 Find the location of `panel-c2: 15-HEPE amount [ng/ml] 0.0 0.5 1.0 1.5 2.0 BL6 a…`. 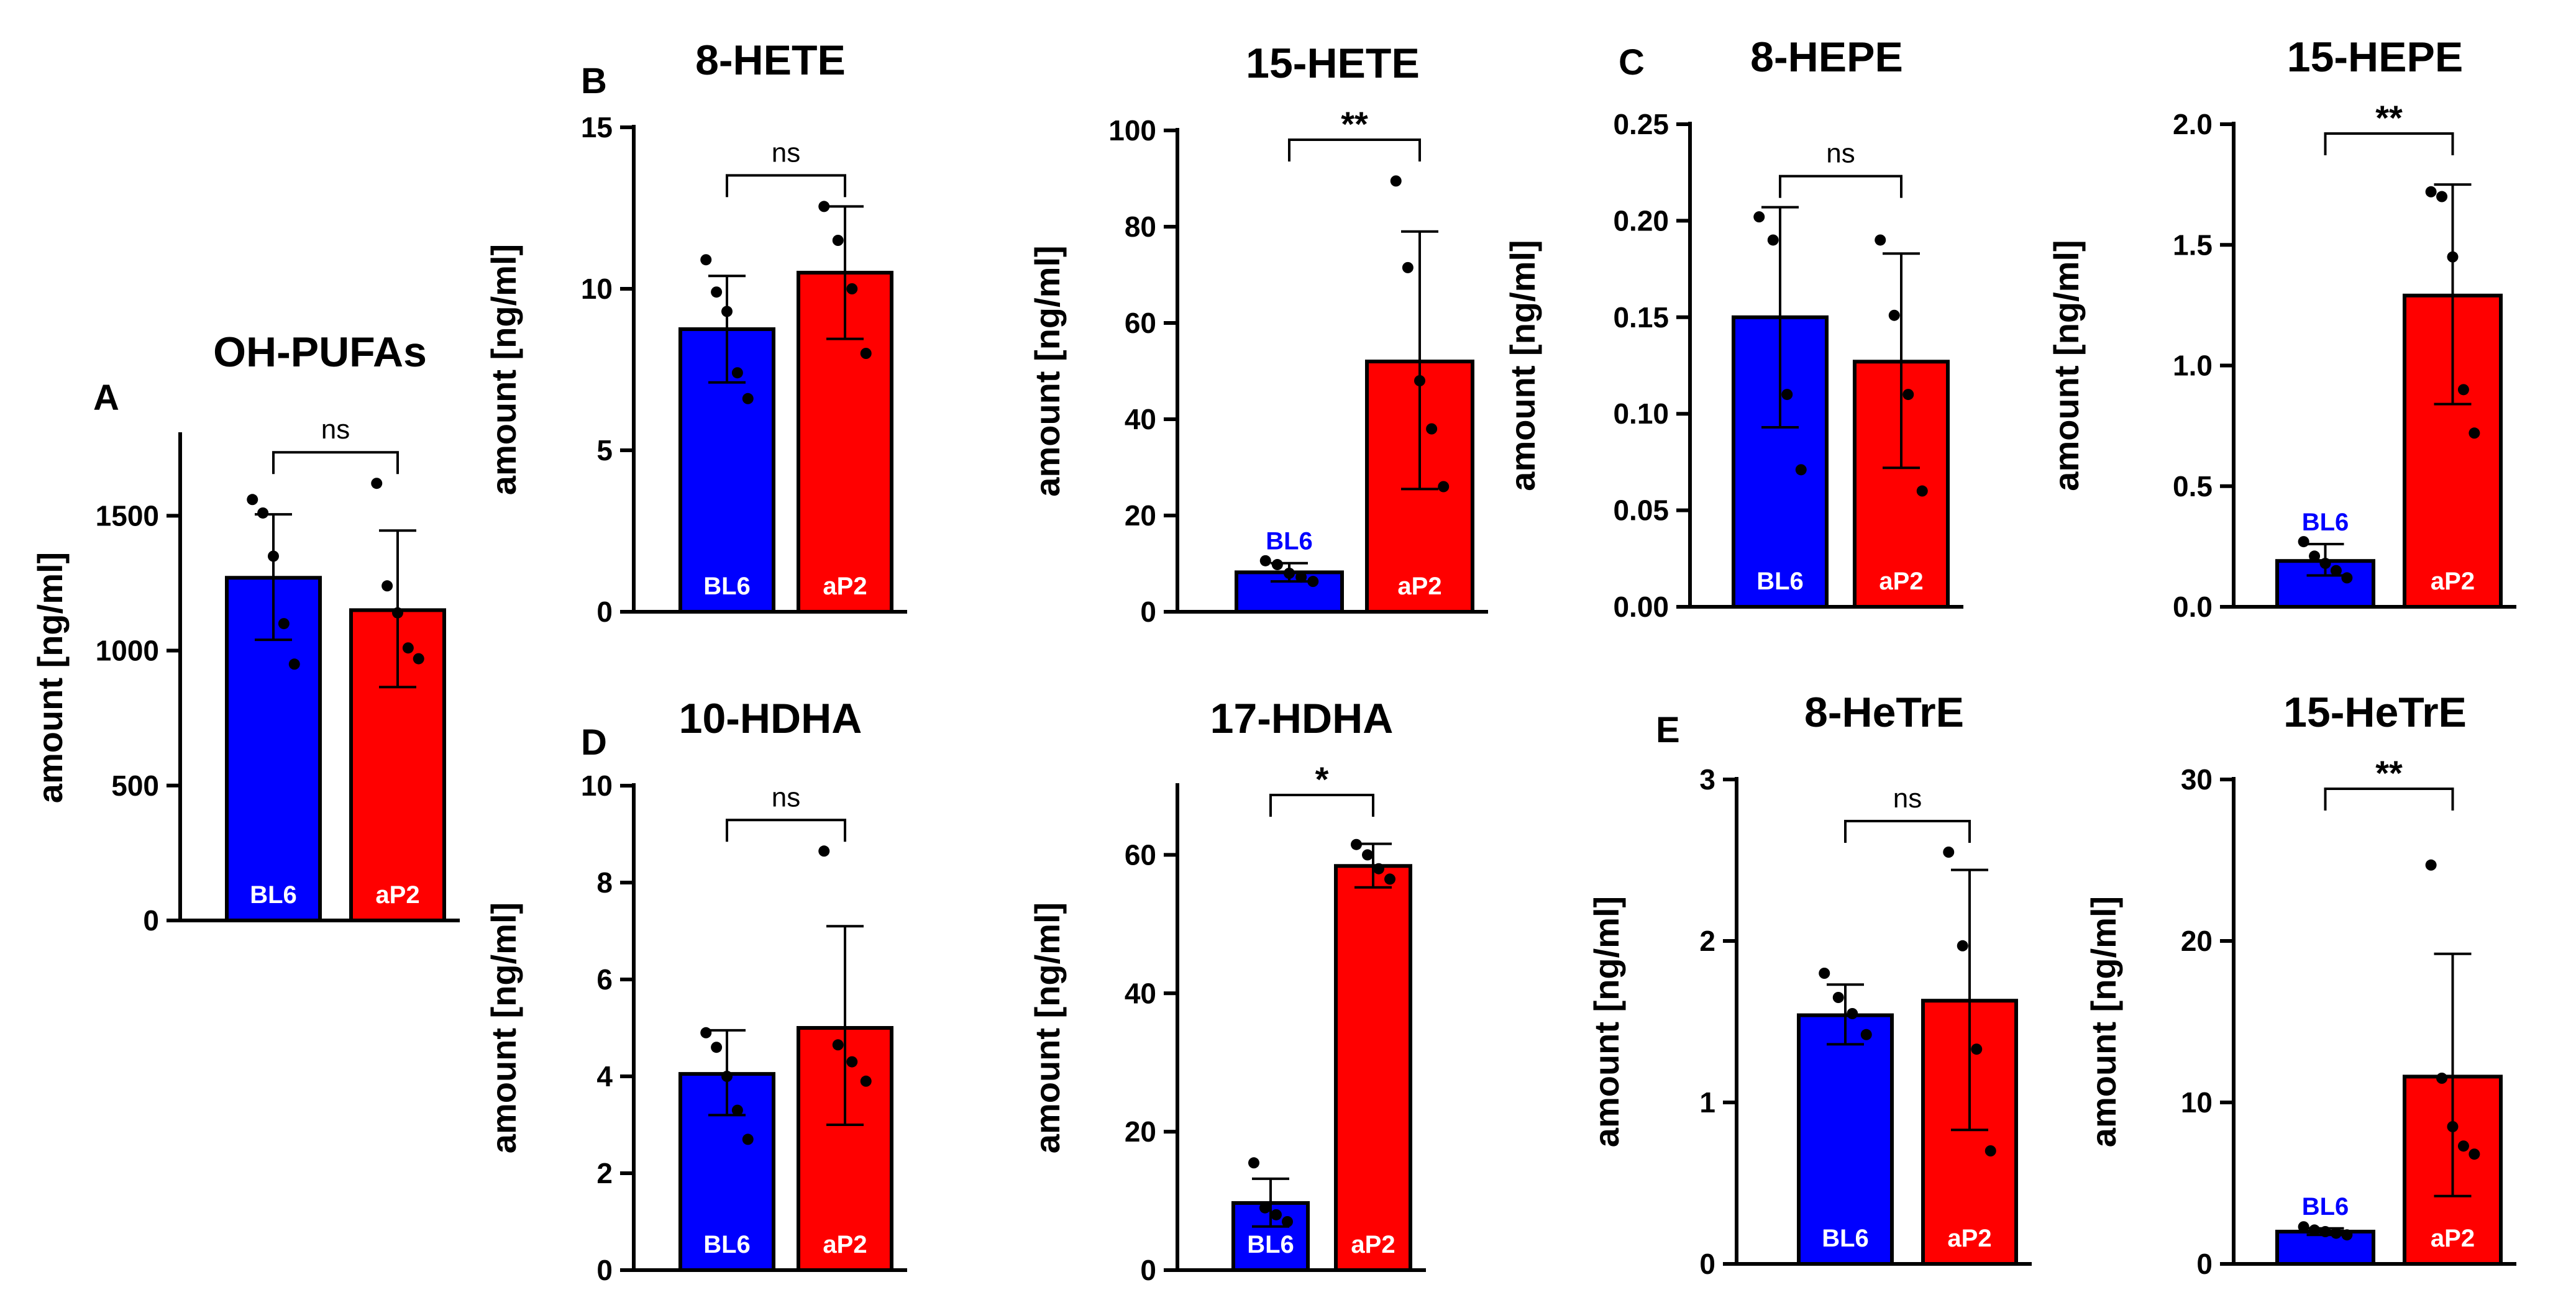

panel-c2: 15-HEPE amount [ng/ml] 0.0 0.5 1.0 1.5 2.0 BL6 a… is located at coordinates (2281, 328).